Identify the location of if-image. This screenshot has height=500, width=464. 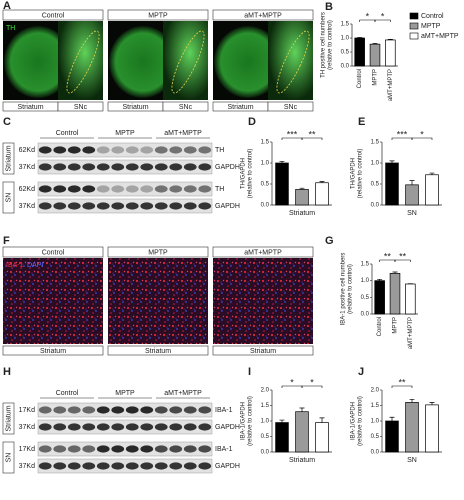
(53, 301).